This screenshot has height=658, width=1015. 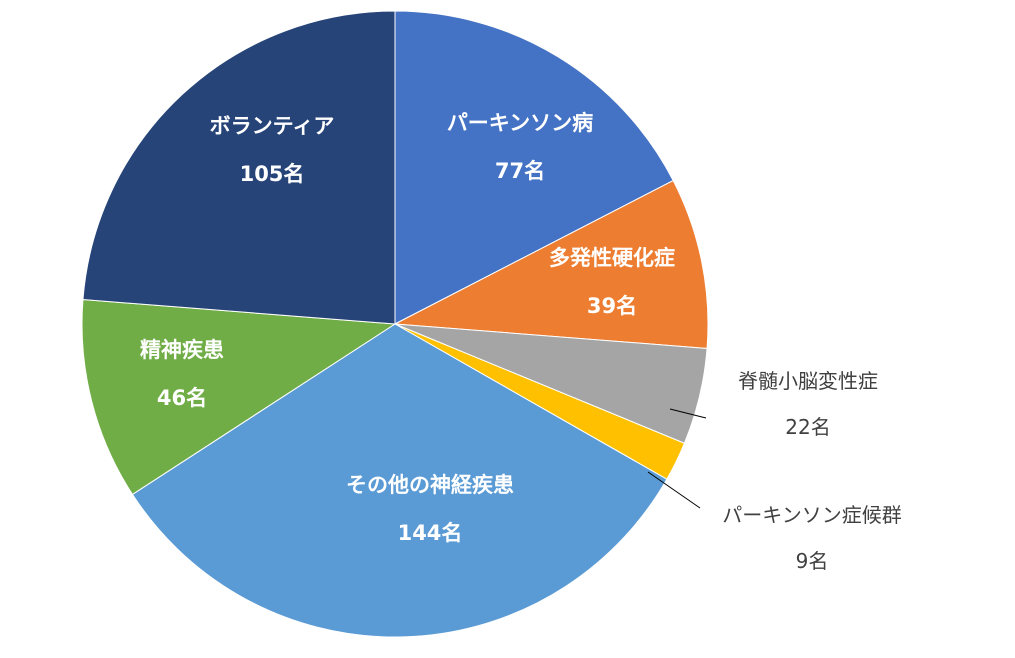 What do you see at coordinates (811, 515) in the screenshot?
I see `slice-category-label: パーキンソン症候群` at bounding box center [811, 515].